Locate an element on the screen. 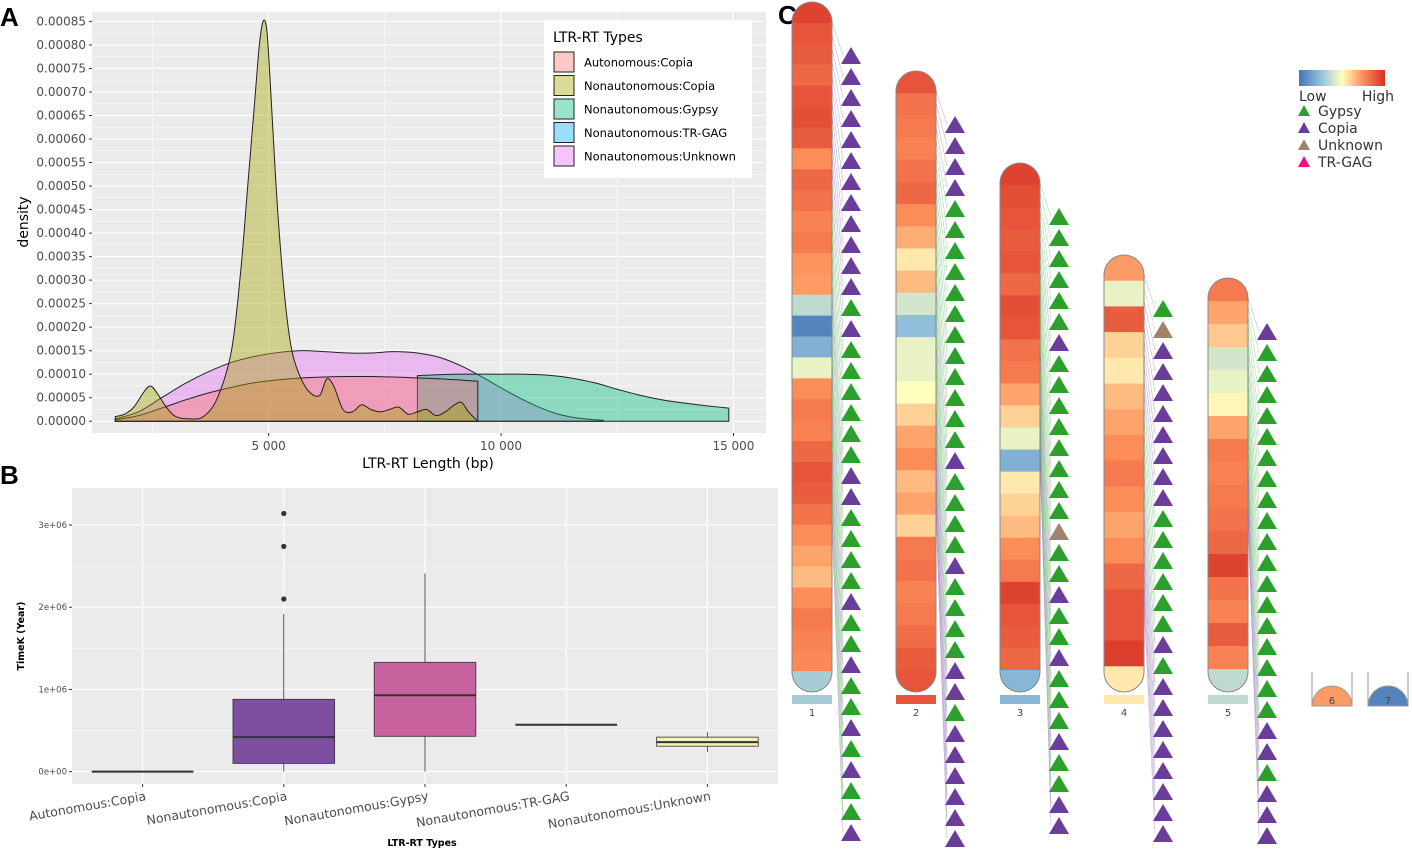 The width and height of the screenshot is (1412, 852). chromosome-5: 5 is located at coordinates (1242, 560).